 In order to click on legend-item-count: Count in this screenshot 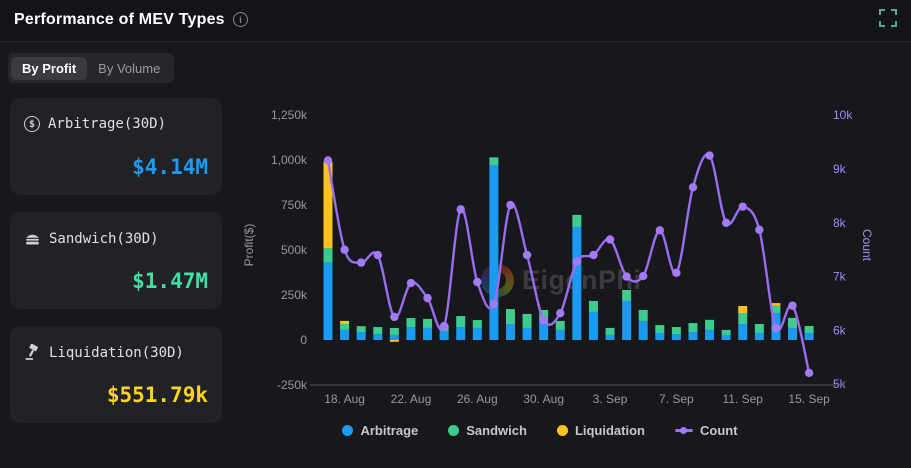, I will do `click(706, 430)`.